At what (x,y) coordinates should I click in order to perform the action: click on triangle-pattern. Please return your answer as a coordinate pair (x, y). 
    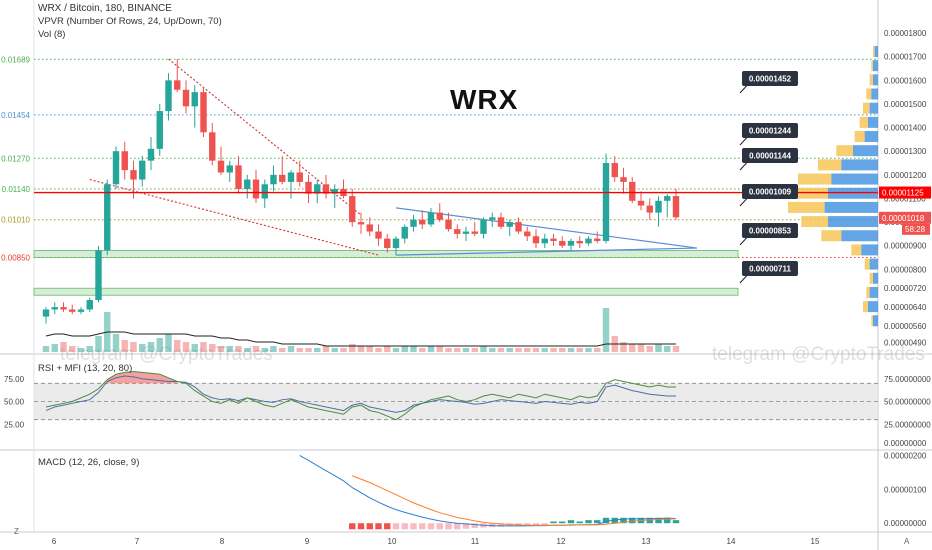
    Looking at the image, I should click on (546, 231).